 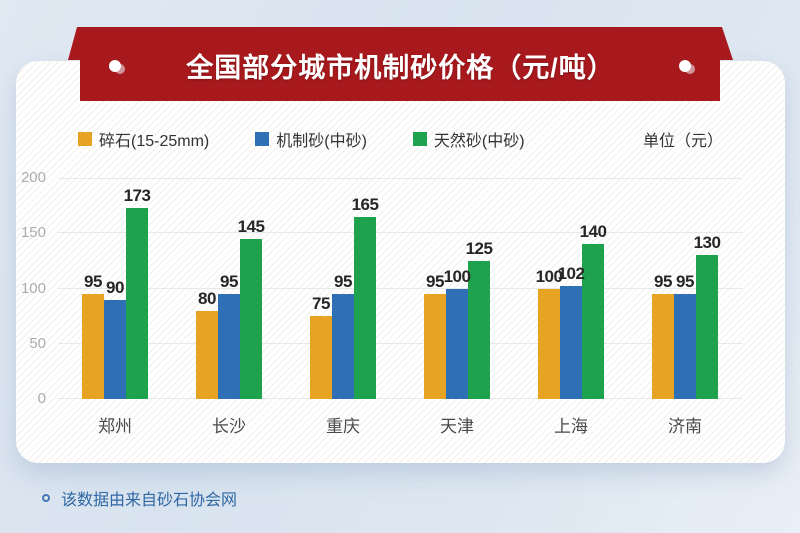 What do you see at coordinates (149, 500) in the screenshot?
I see `source-note-text: 该数据由来自砂石协会网` at bounding box center [149, 500].